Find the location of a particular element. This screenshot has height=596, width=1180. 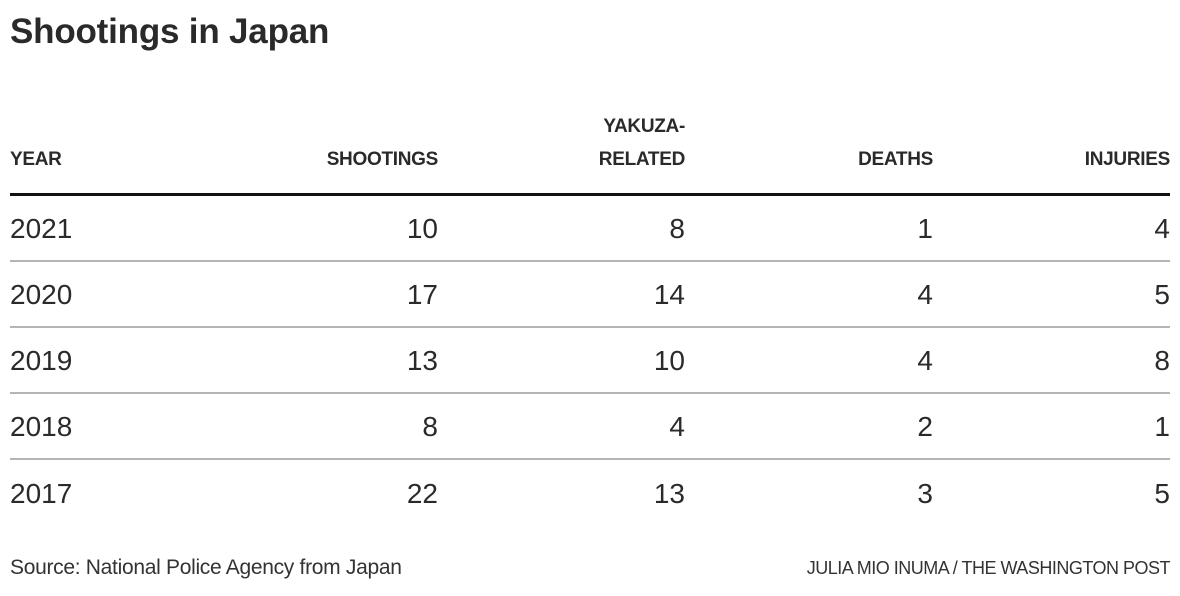

column-header-label: YEAR is located at coordinates (36, 159).